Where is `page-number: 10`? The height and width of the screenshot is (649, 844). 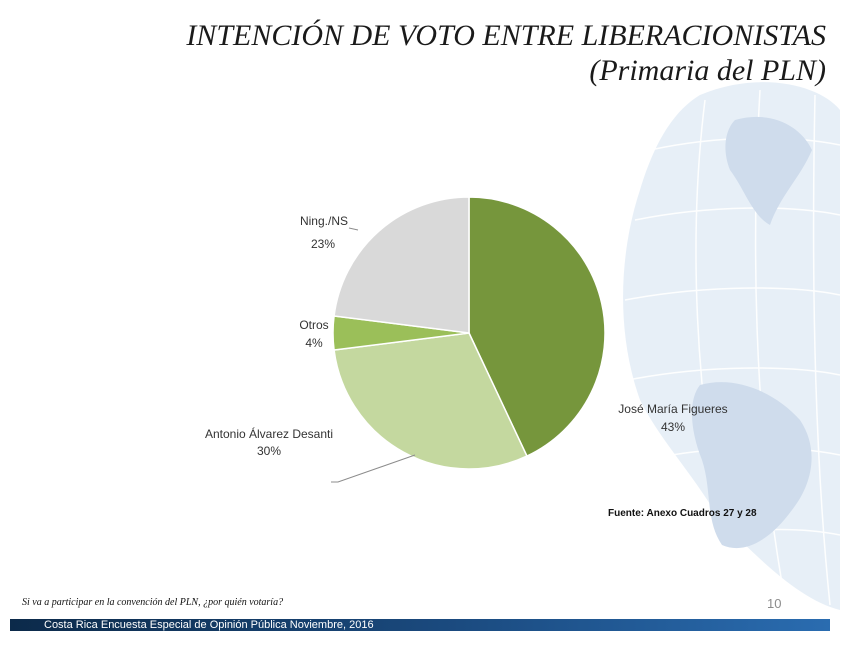 page-number: 10 is located at coordinates (774, 603).